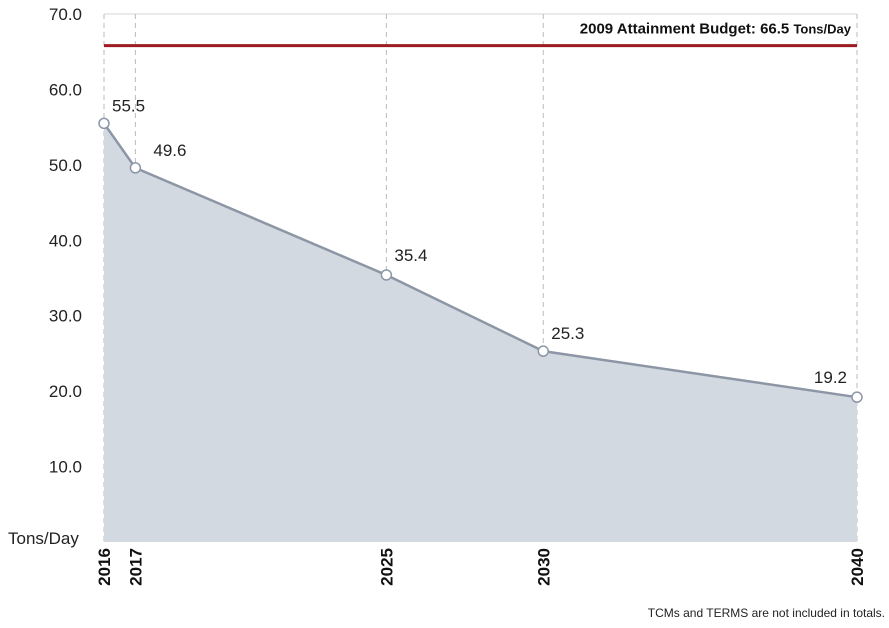 This screenshot has height=628, width=889. What do you see at coordinates (480, 34) in the screenshot?
I see `reference-layer: 2009 Attainment Budget: 66.5 Tons/Day` at bounding box center [480, 34].